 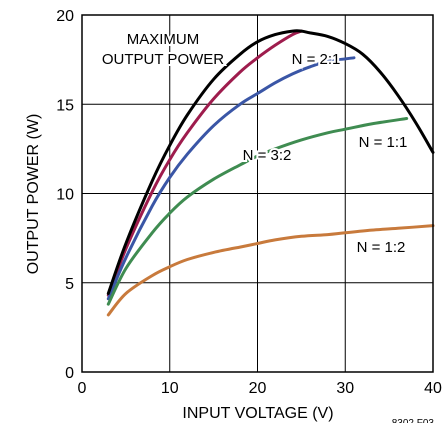 I want to click on series-label-2: N = 3:2, so click(x=267, y=155).